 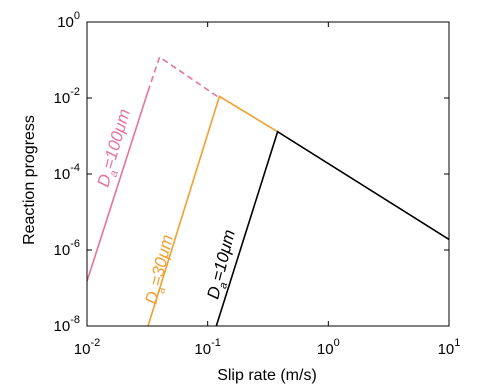 What do you see at coordinates (267, 375) in the screenshot?
I see `x-axis-label: Slip rate (m/s)` at bounding box center [267, 375].